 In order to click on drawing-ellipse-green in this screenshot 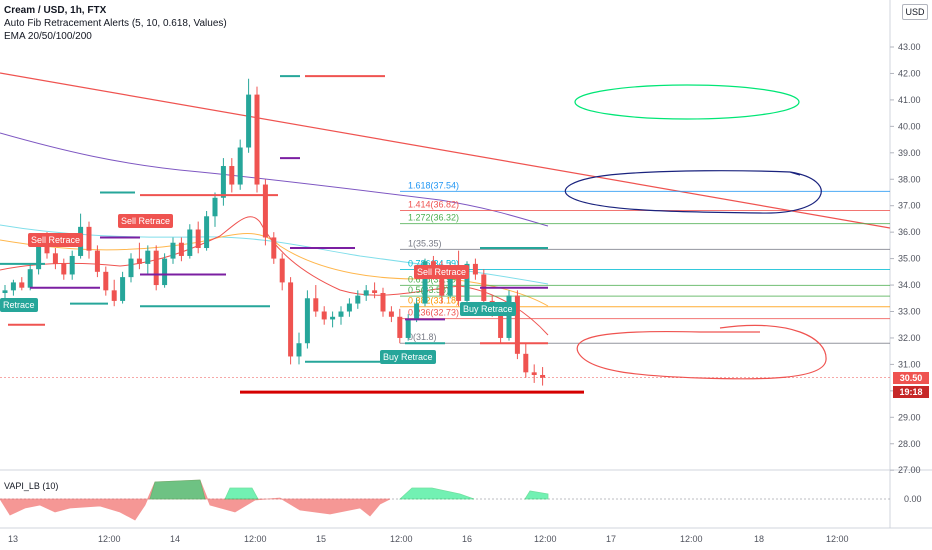, I will do `click(687, 102)`.